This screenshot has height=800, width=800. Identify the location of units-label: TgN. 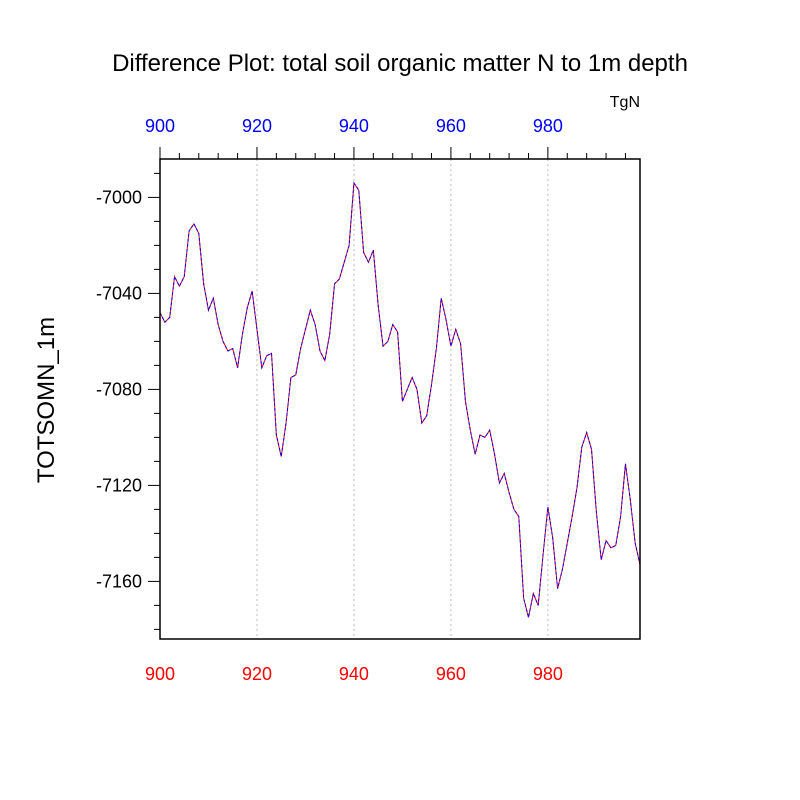
(625, 102).